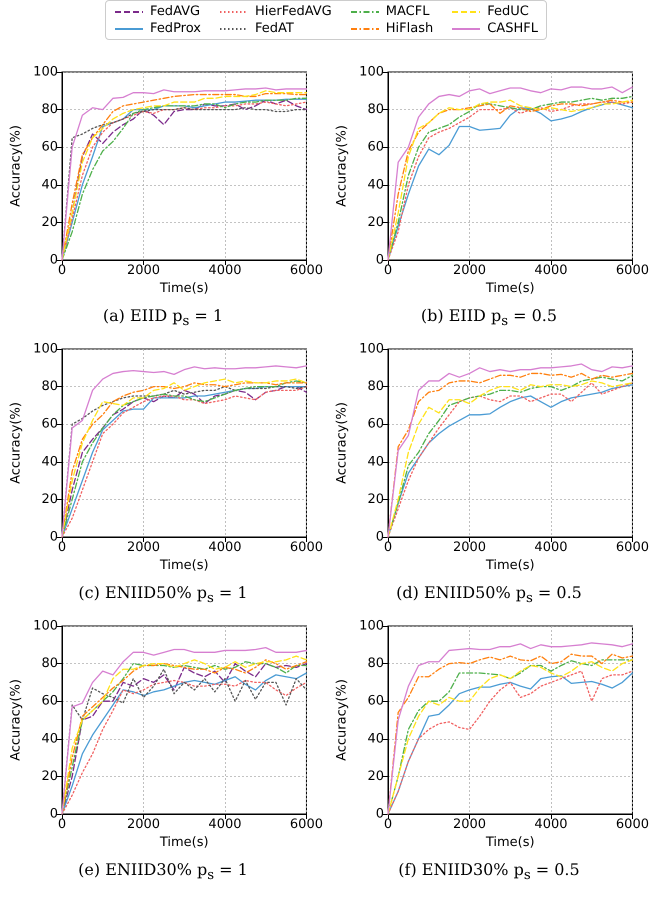 The image size is (652, 906). I want to click on text: (f) ENIID30% p$_{s}$ = 0.5, so click(489, 872).